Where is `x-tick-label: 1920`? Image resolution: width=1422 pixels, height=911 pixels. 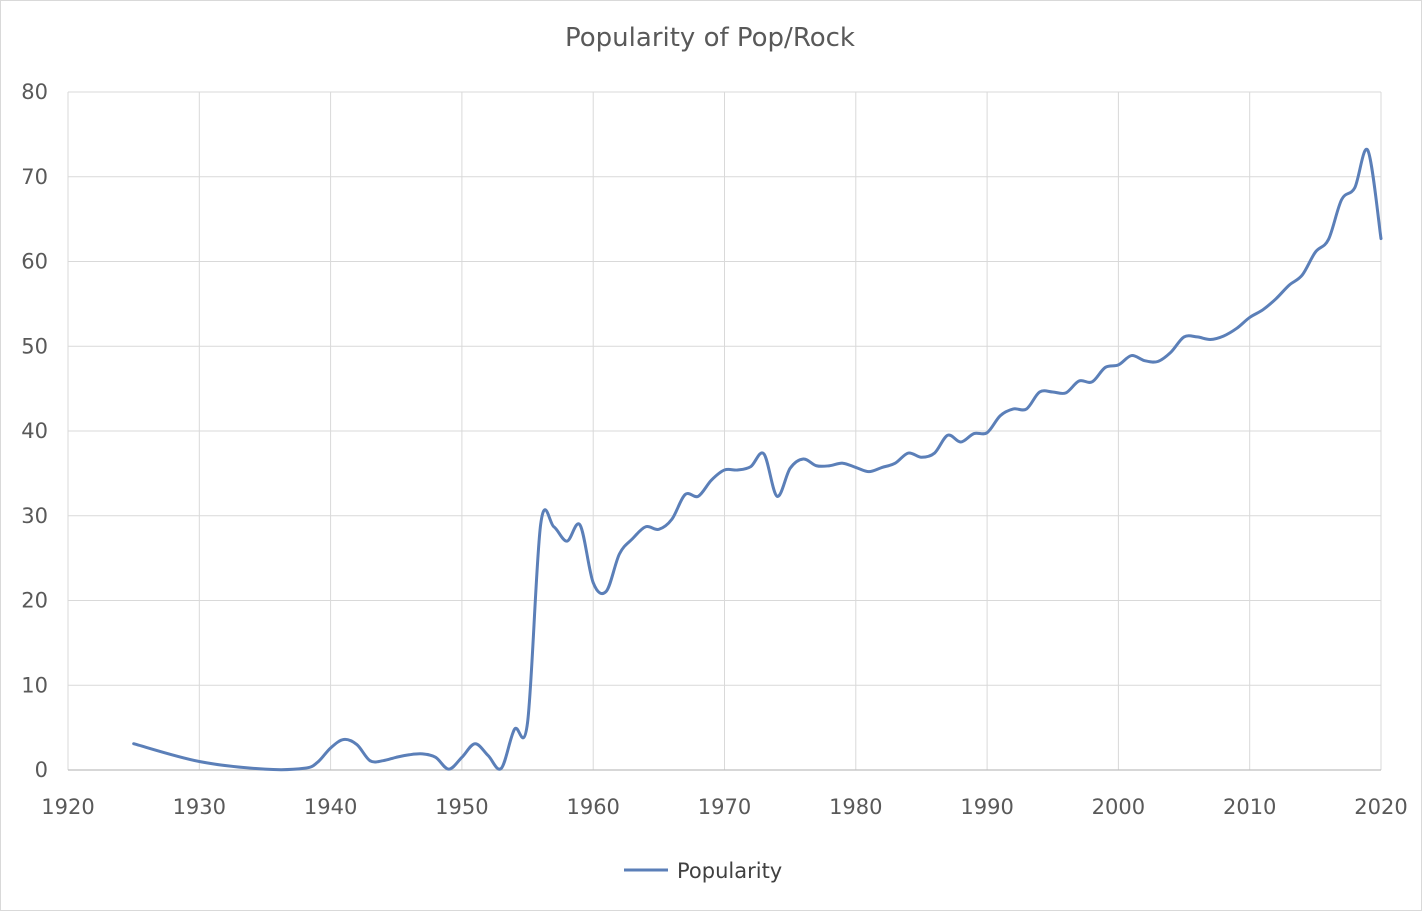
x-tick-label: 1920 is located at coordinates (67, 807).